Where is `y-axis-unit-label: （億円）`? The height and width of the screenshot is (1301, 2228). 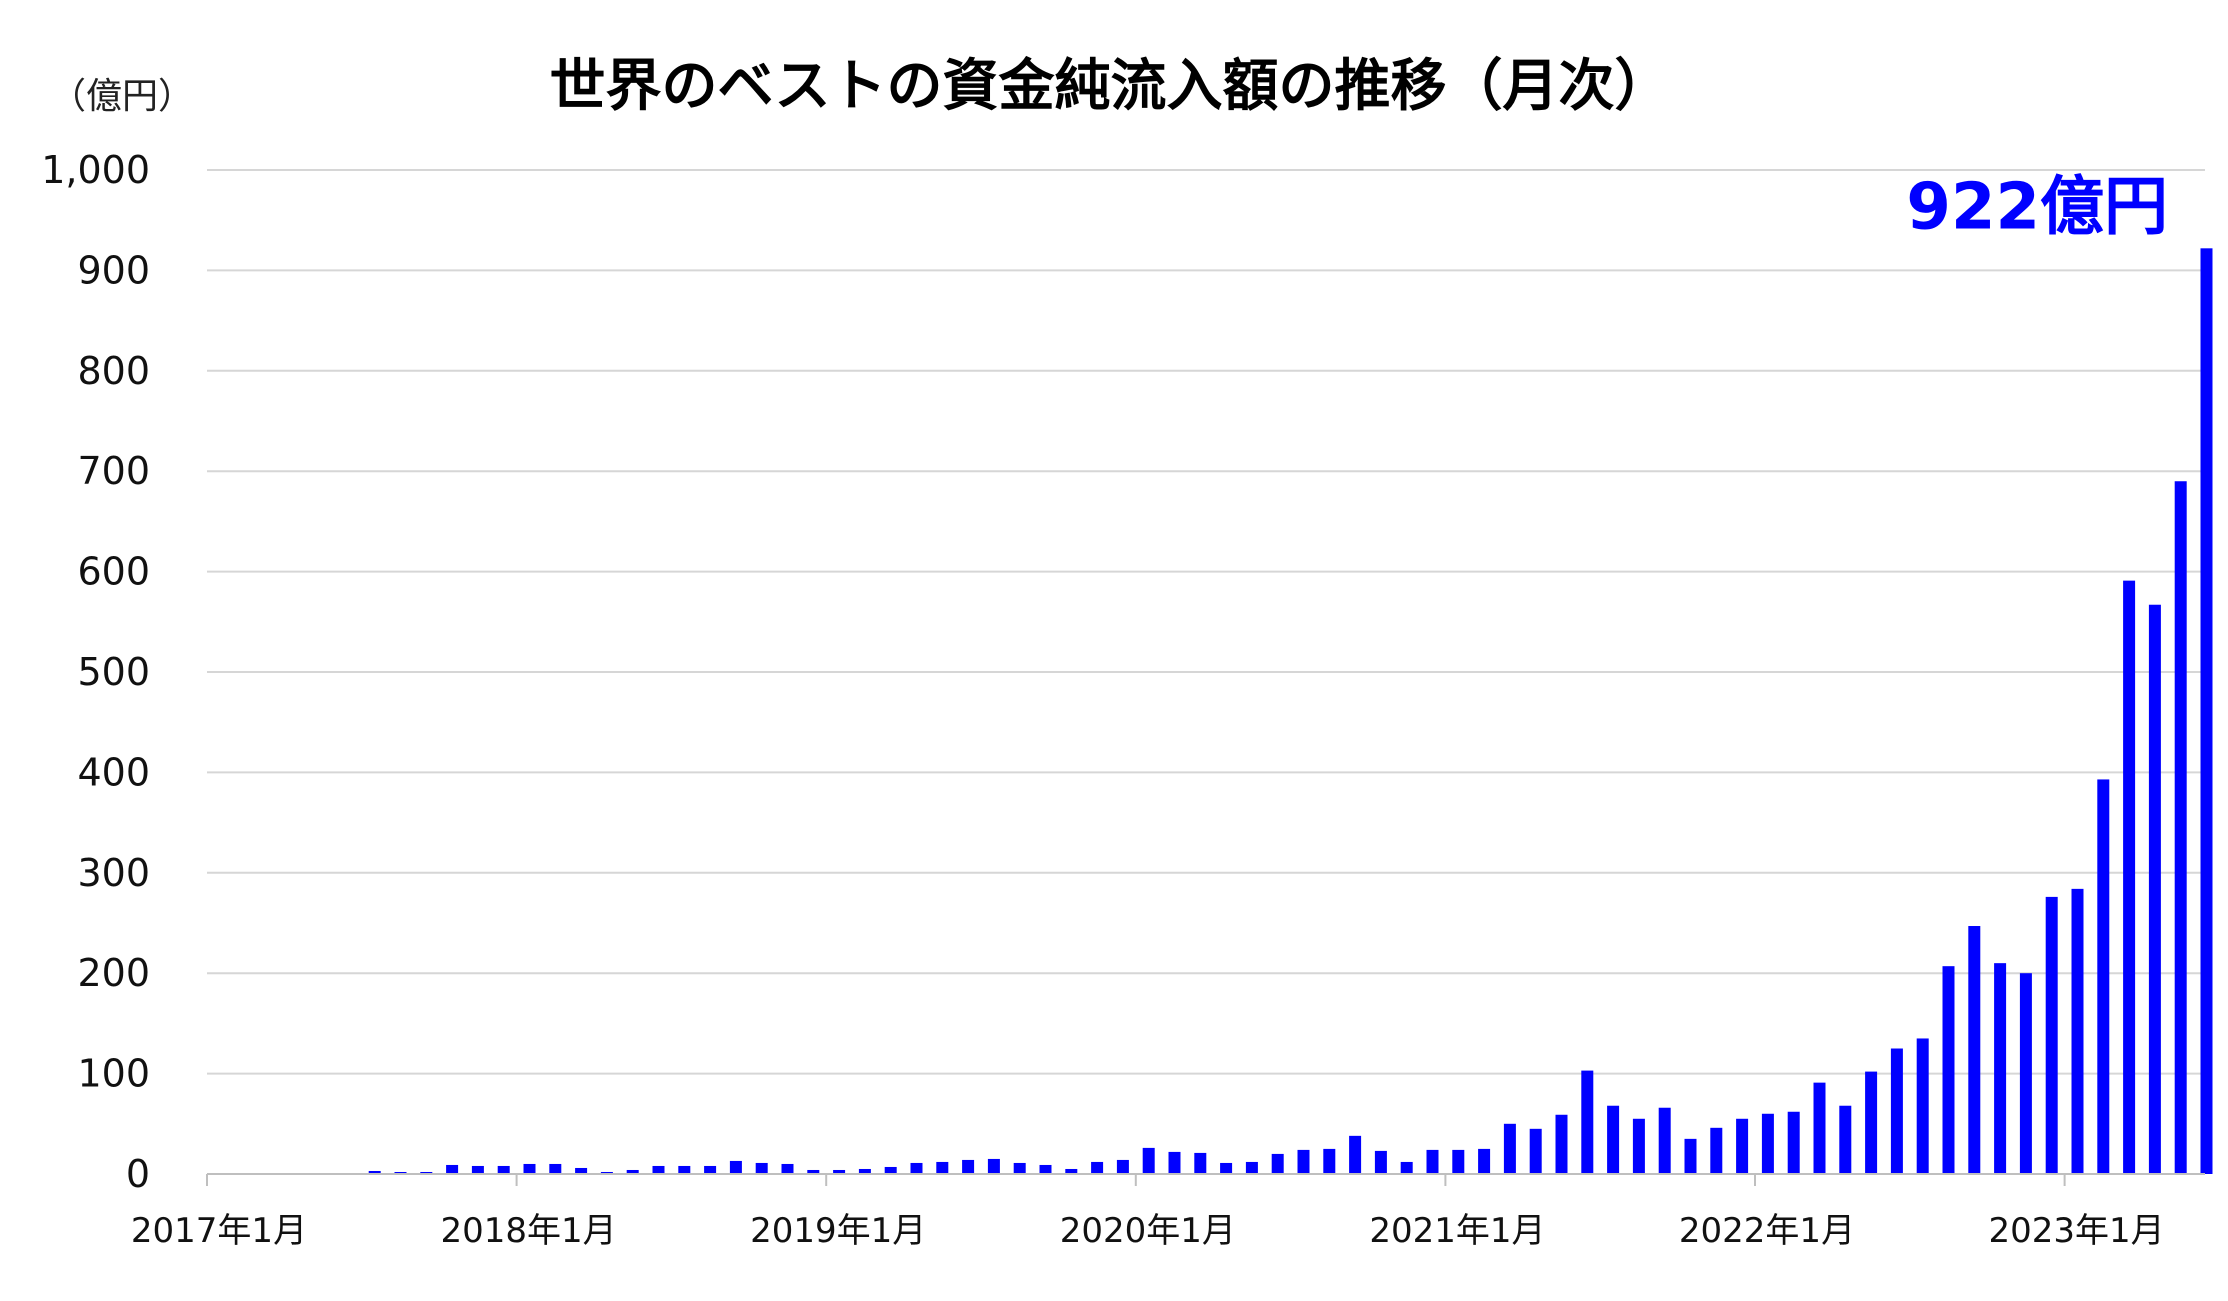 y-axis-unit-label: （億円） is located at coordinates (122, 96).